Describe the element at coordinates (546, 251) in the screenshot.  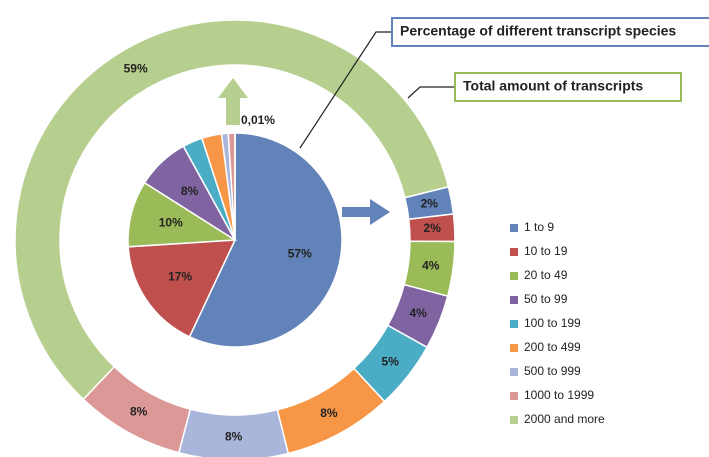
I see `legend-label: 10 to 19` at that location.